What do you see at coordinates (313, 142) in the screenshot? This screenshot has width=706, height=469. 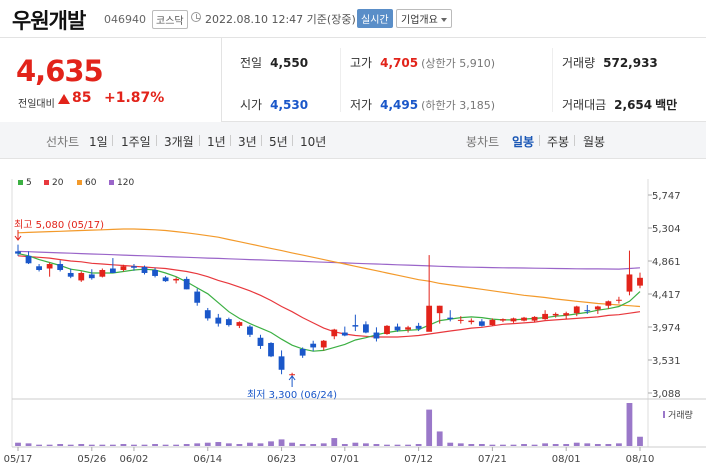 I see `period-10y: 10년` at bounding box center [313, 142].